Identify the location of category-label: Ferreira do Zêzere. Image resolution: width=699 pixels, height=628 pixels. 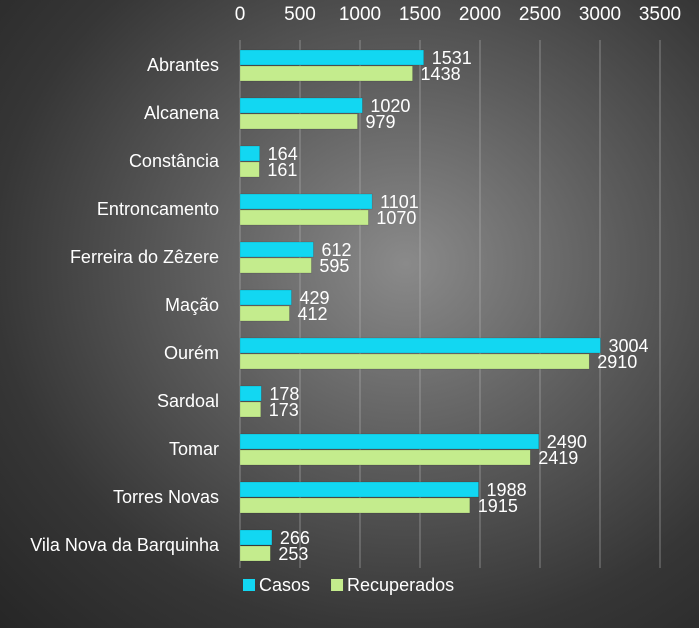
(144, 257).